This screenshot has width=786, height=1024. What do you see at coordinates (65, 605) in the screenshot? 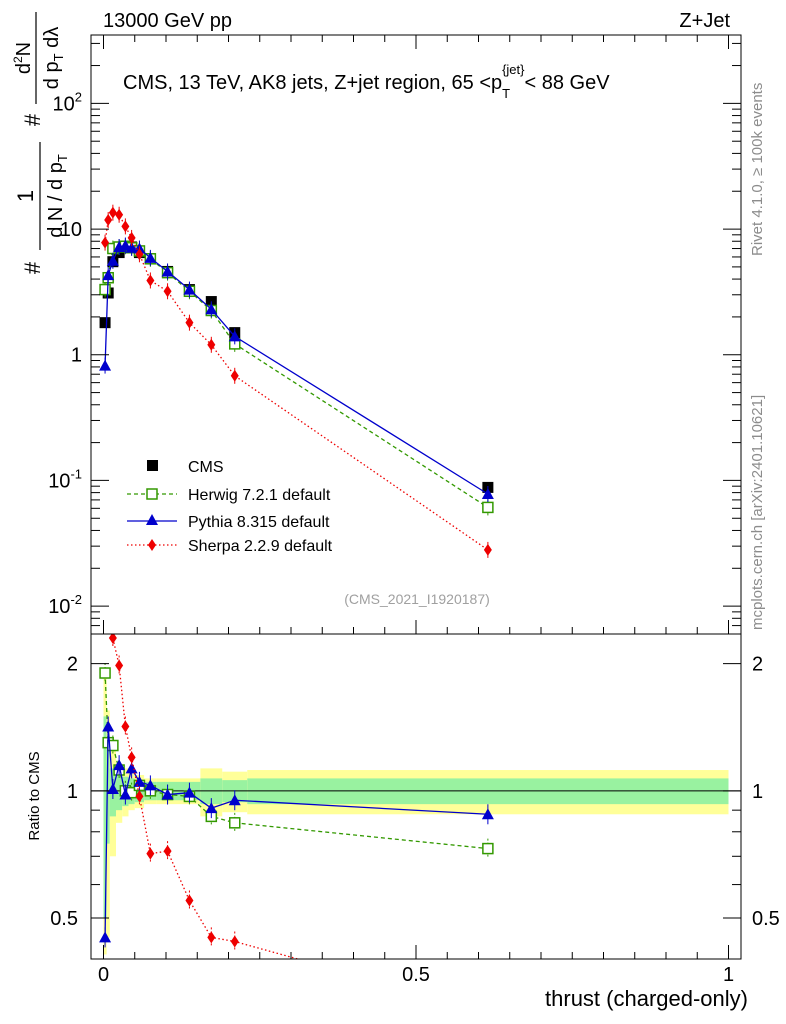
I see `y-tick-label-main: 10⁻²` at bounding box center [65, 605].